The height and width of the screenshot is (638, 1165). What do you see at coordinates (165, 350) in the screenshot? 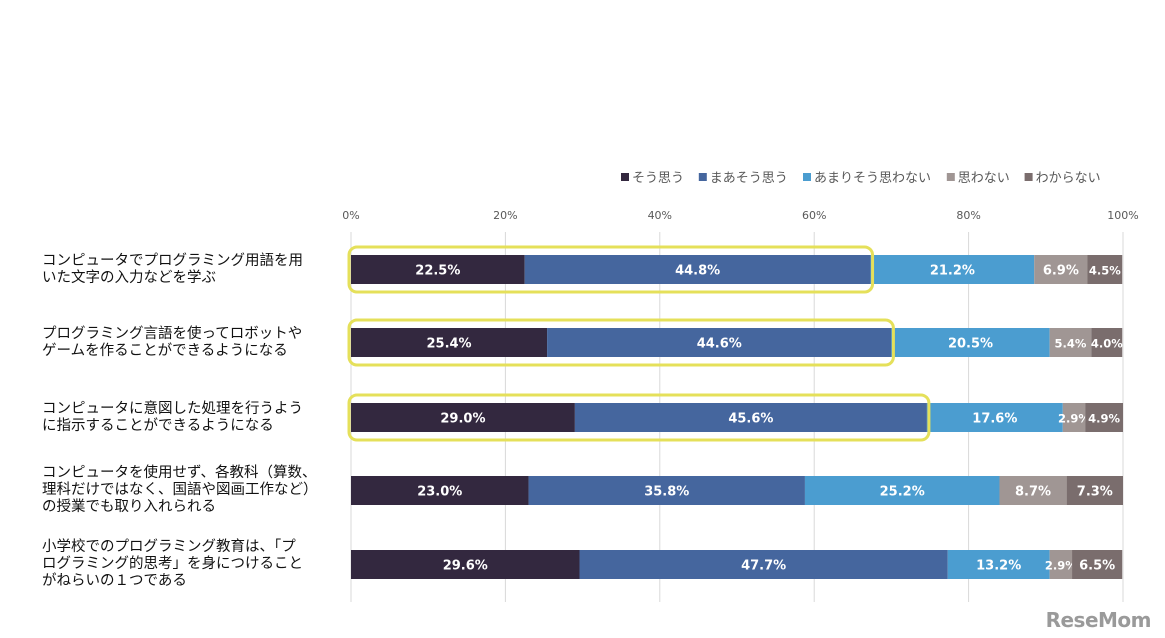
I see `category-label-line: ゲームを作ることができるようになる` at bounding box center [165, 350].